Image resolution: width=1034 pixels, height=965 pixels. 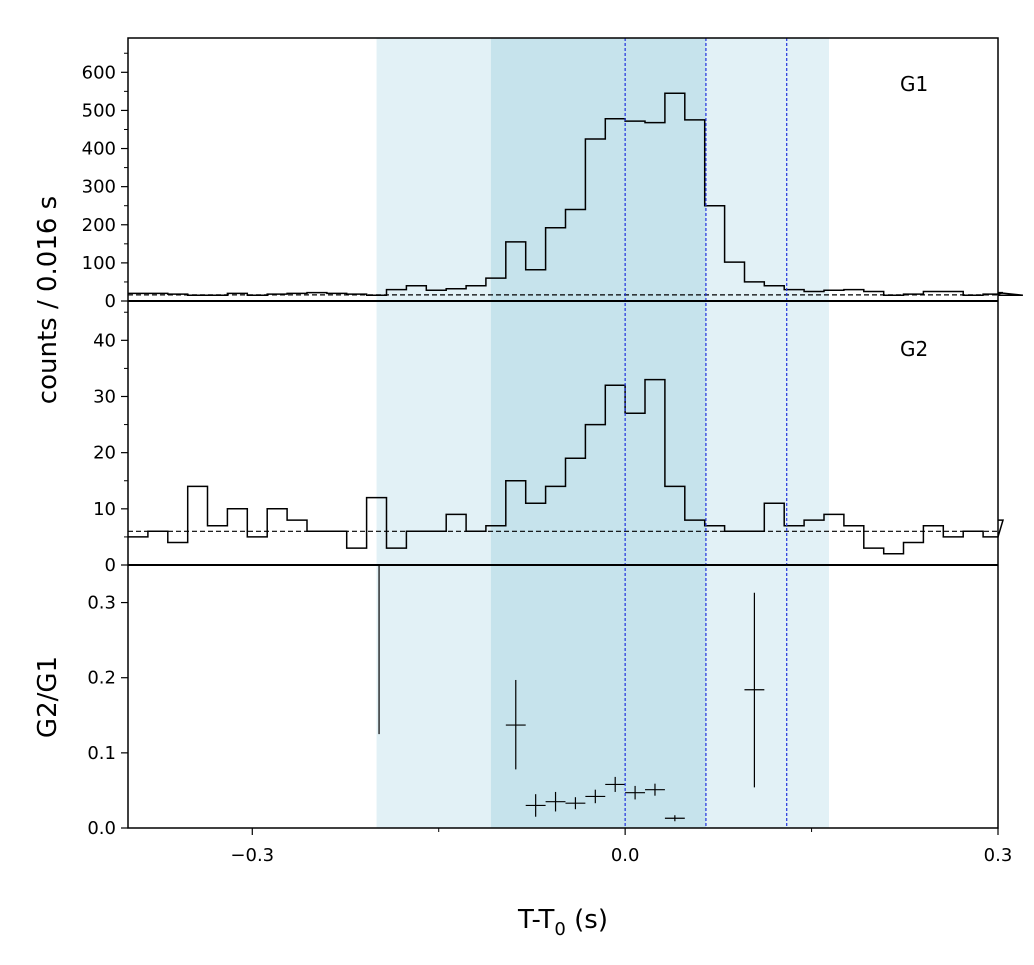 What do you see at coordinates (99, 110) in the screenshot?
I see `y-tick-label: 500` at bounding box center [99, 110].